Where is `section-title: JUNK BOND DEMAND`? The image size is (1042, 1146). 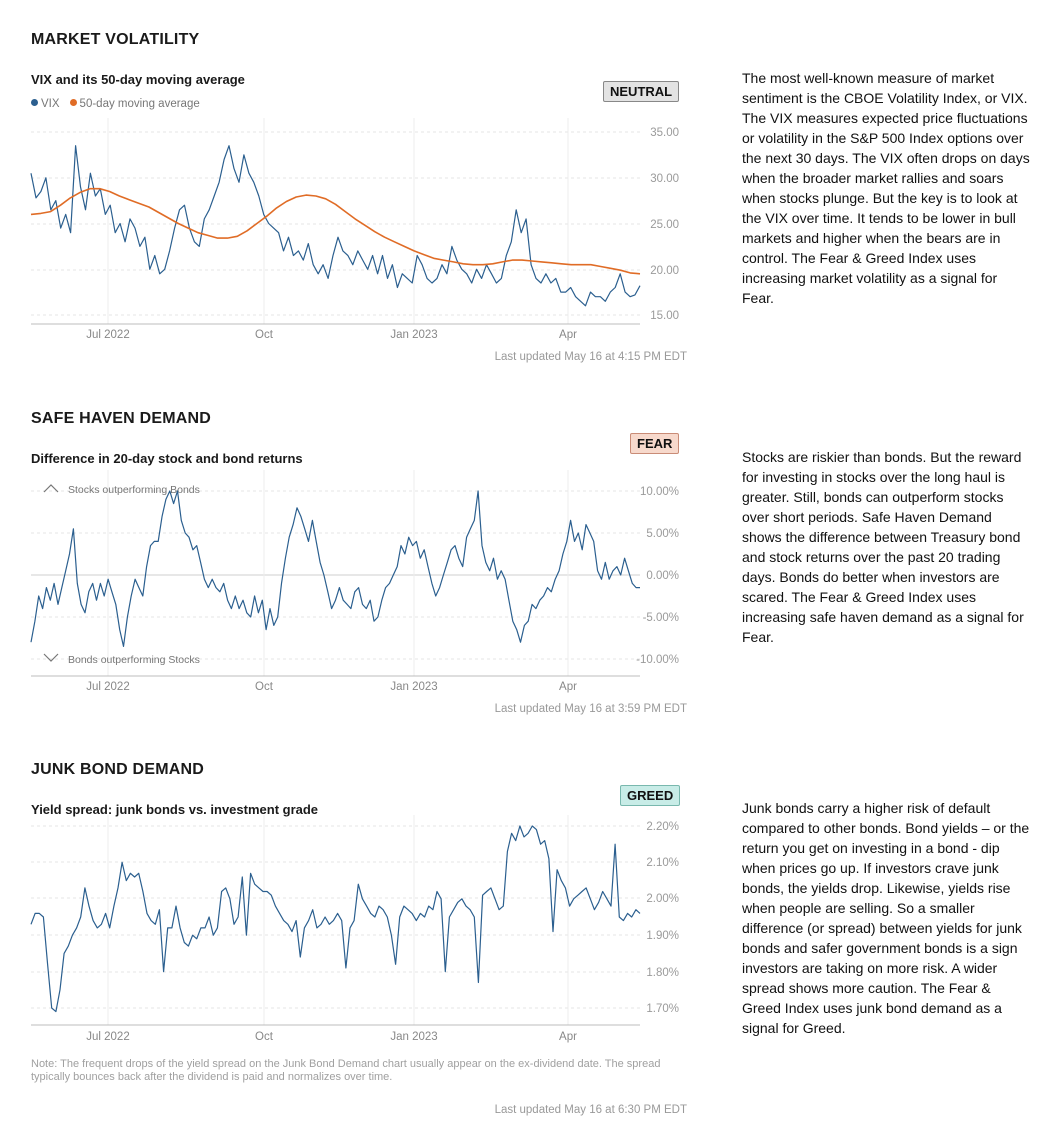 section-title: JUNK BOND DEMAND is located at coordinates (117, 769).